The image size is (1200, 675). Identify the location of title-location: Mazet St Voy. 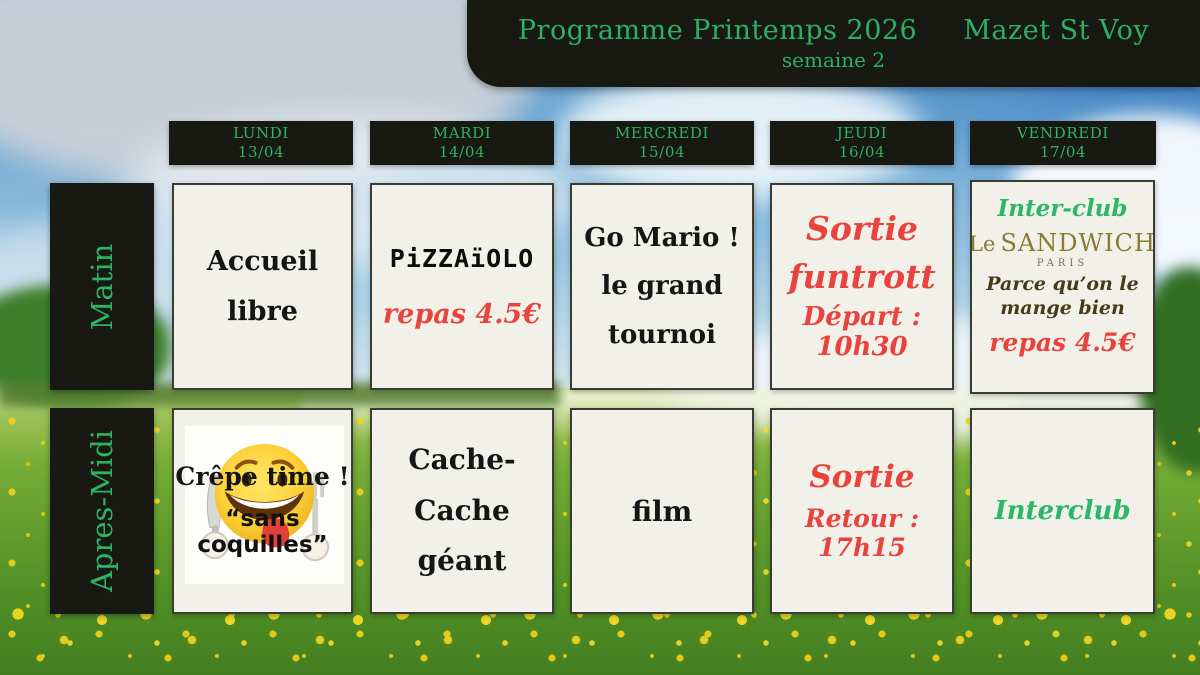
(1056, 30).